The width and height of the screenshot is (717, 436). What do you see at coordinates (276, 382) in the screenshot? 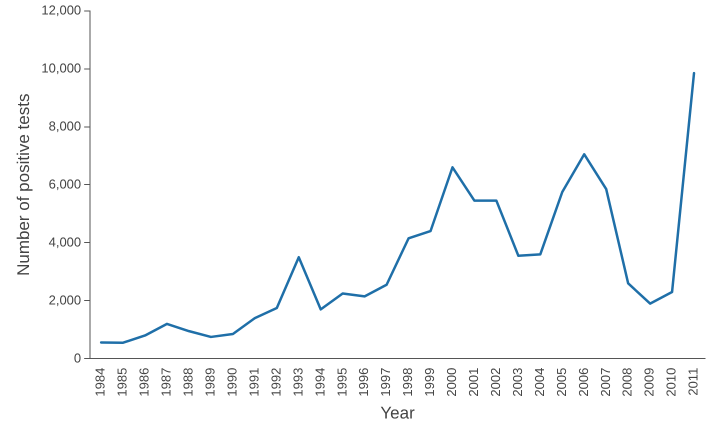
I see `x-tick-label: 1992` at bounding box center [276, 382].